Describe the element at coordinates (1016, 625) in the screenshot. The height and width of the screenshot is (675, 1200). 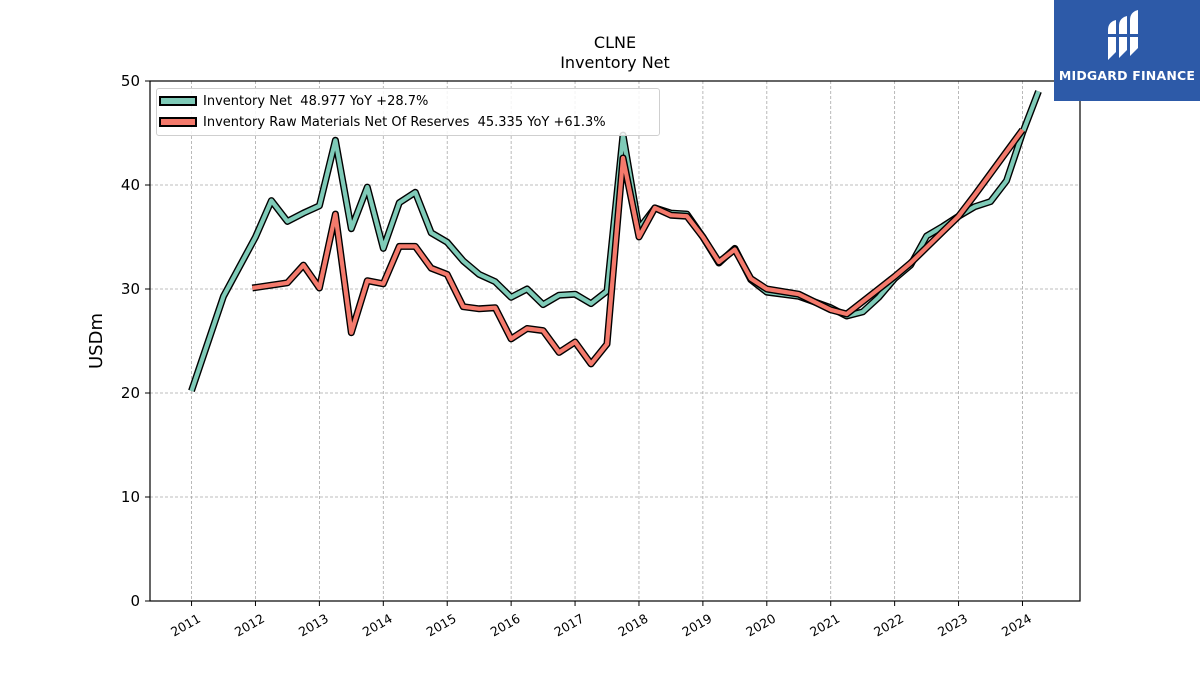
I see `x-tick-label: 2024` at that location.